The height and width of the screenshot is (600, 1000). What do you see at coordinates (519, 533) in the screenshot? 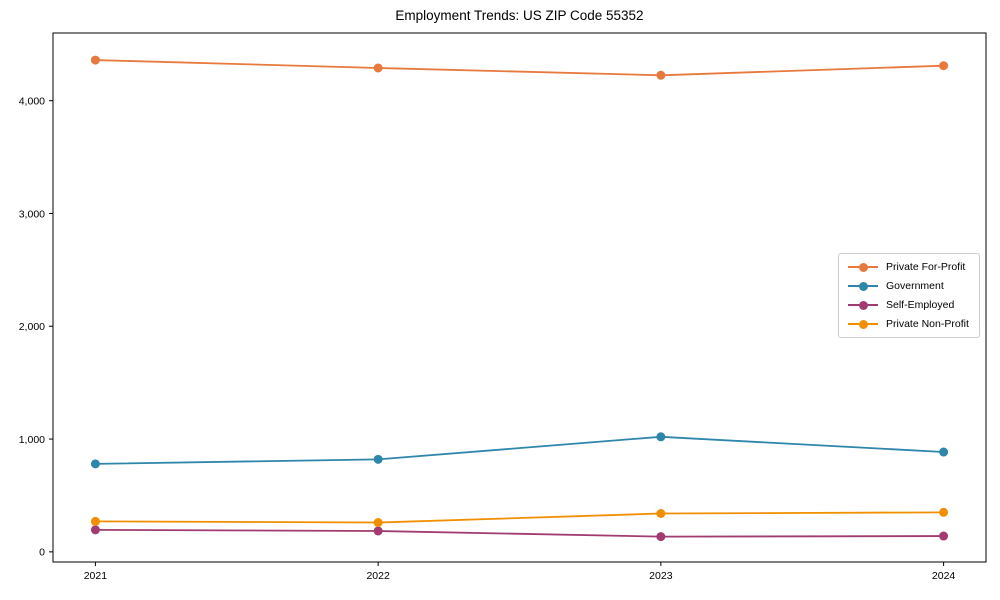
I see `series-line-self-employed` at bounding box center [519, 533].